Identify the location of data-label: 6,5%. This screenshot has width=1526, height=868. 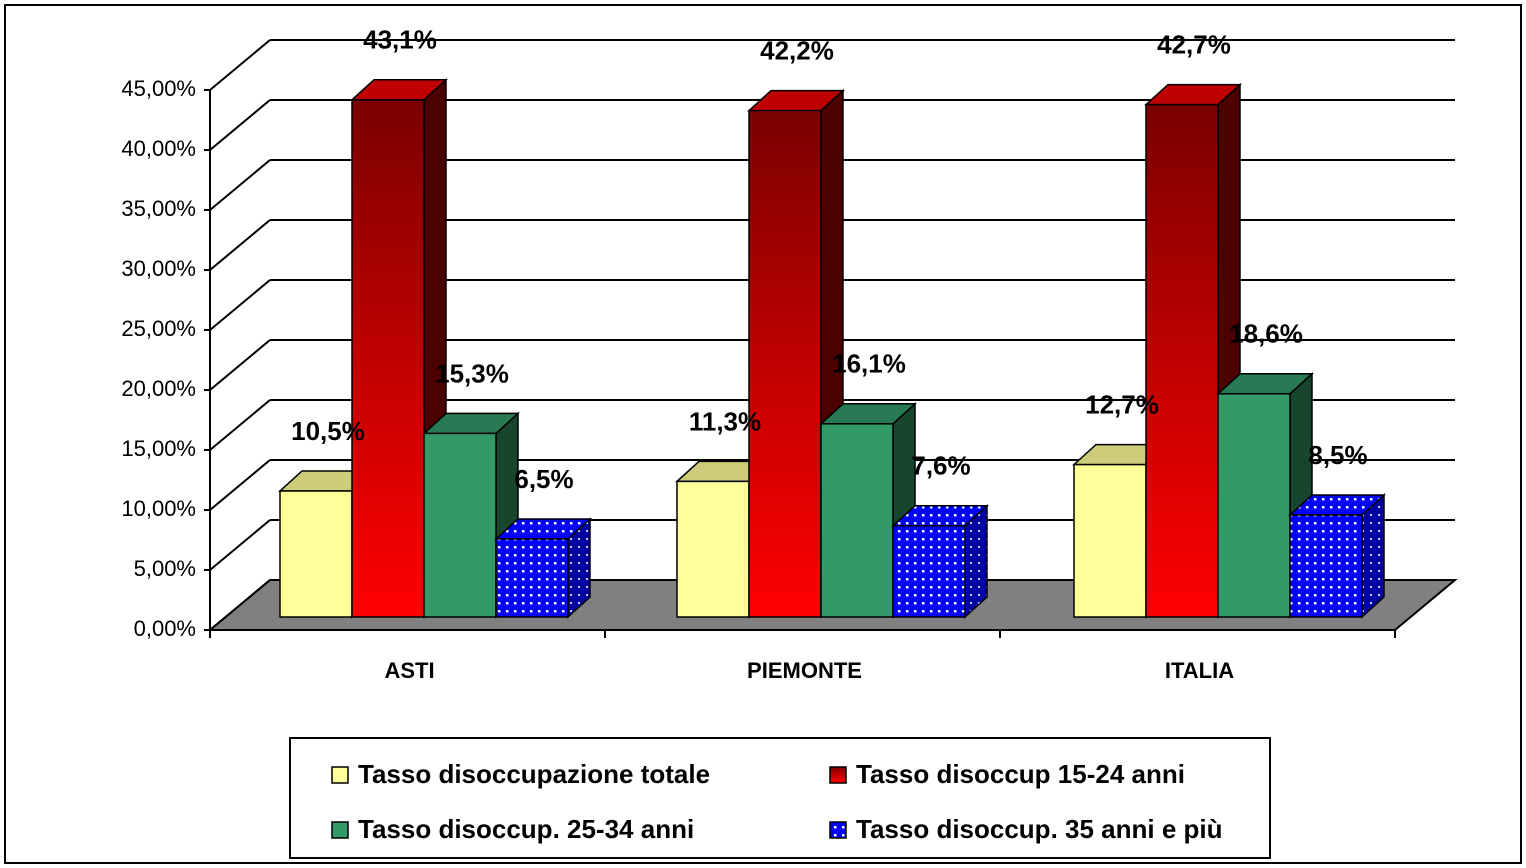
(543, 479).